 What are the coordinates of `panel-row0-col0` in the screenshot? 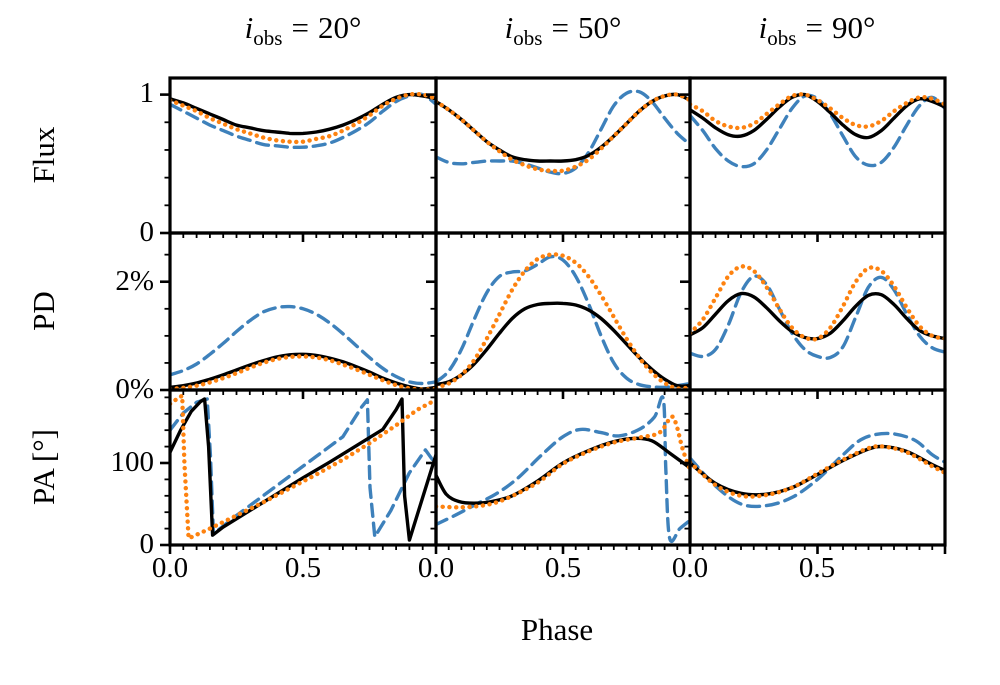 It's located at (303, 120).